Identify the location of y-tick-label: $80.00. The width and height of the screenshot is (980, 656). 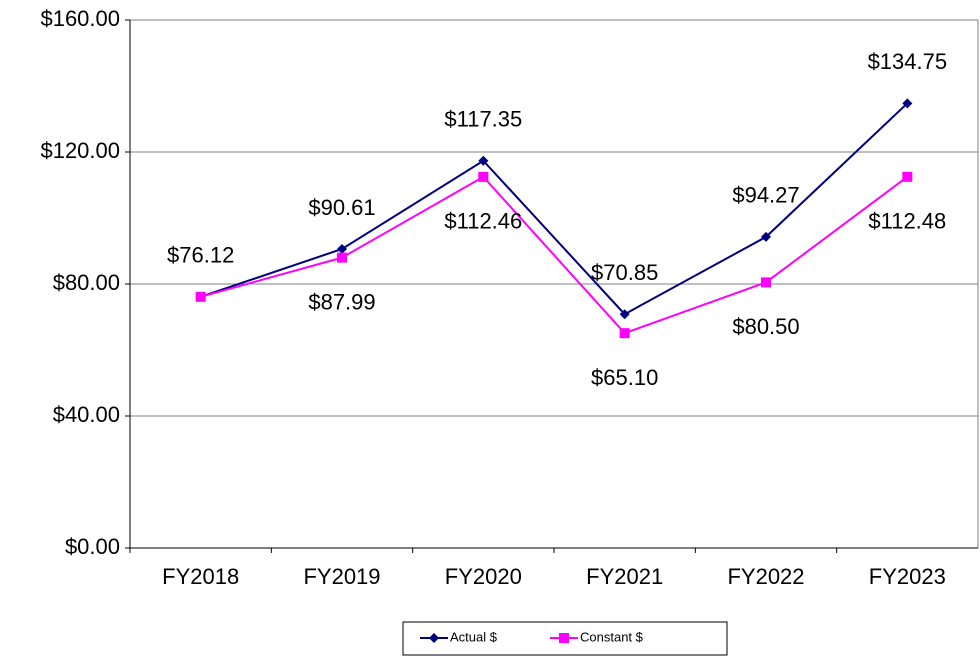
(86, 282).